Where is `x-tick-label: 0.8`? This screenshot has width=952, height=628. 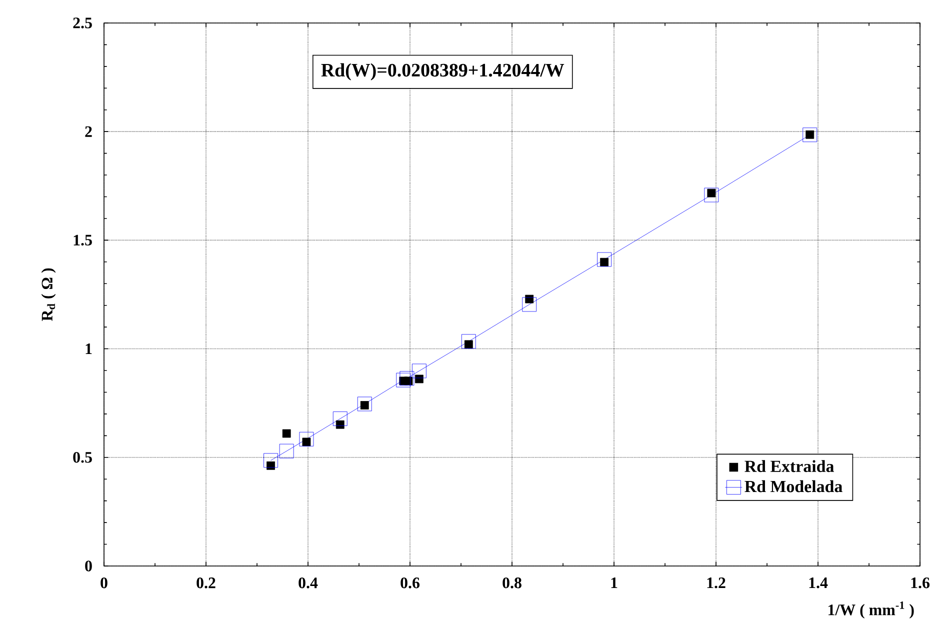 x-tick-label: 0.8 is located at coordinates (512, 583).